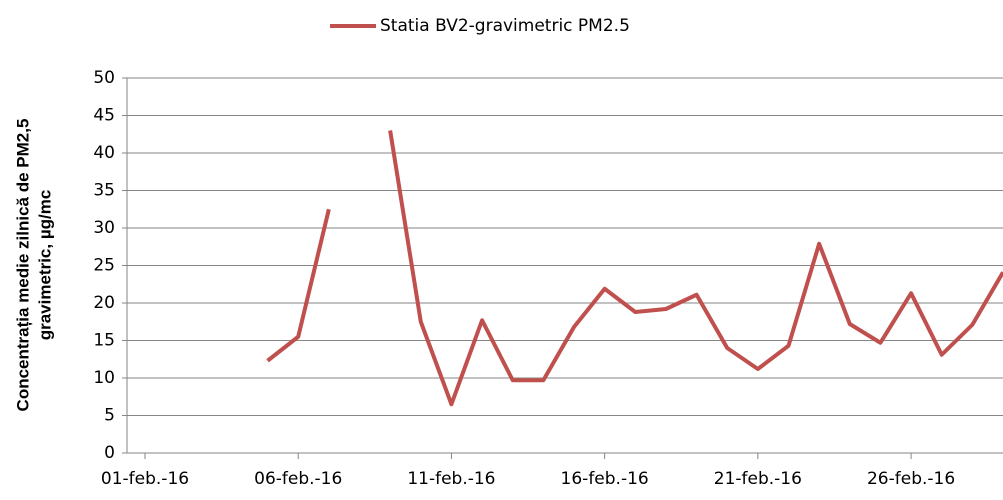  I want to click on y-tick-label: 45, so click(104, 116).